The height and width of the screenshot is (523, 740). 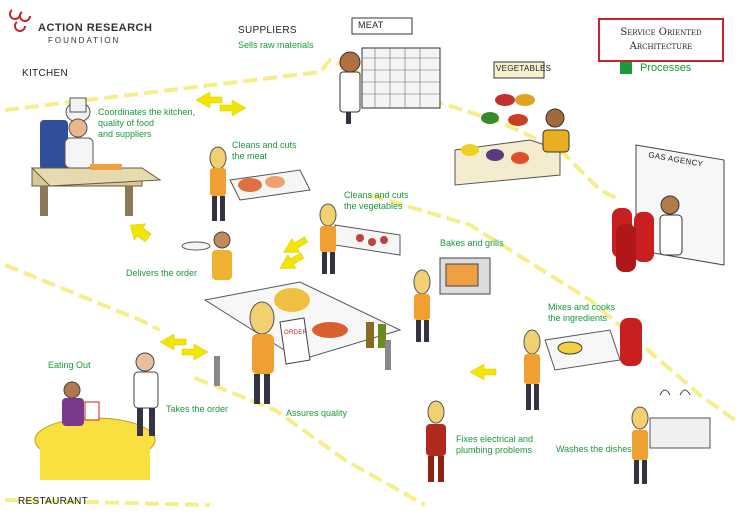 What do you see at coordinates (661, 46) in the screenshot?
I see `title-line2: Architecture` at bounding box center [661, 46].